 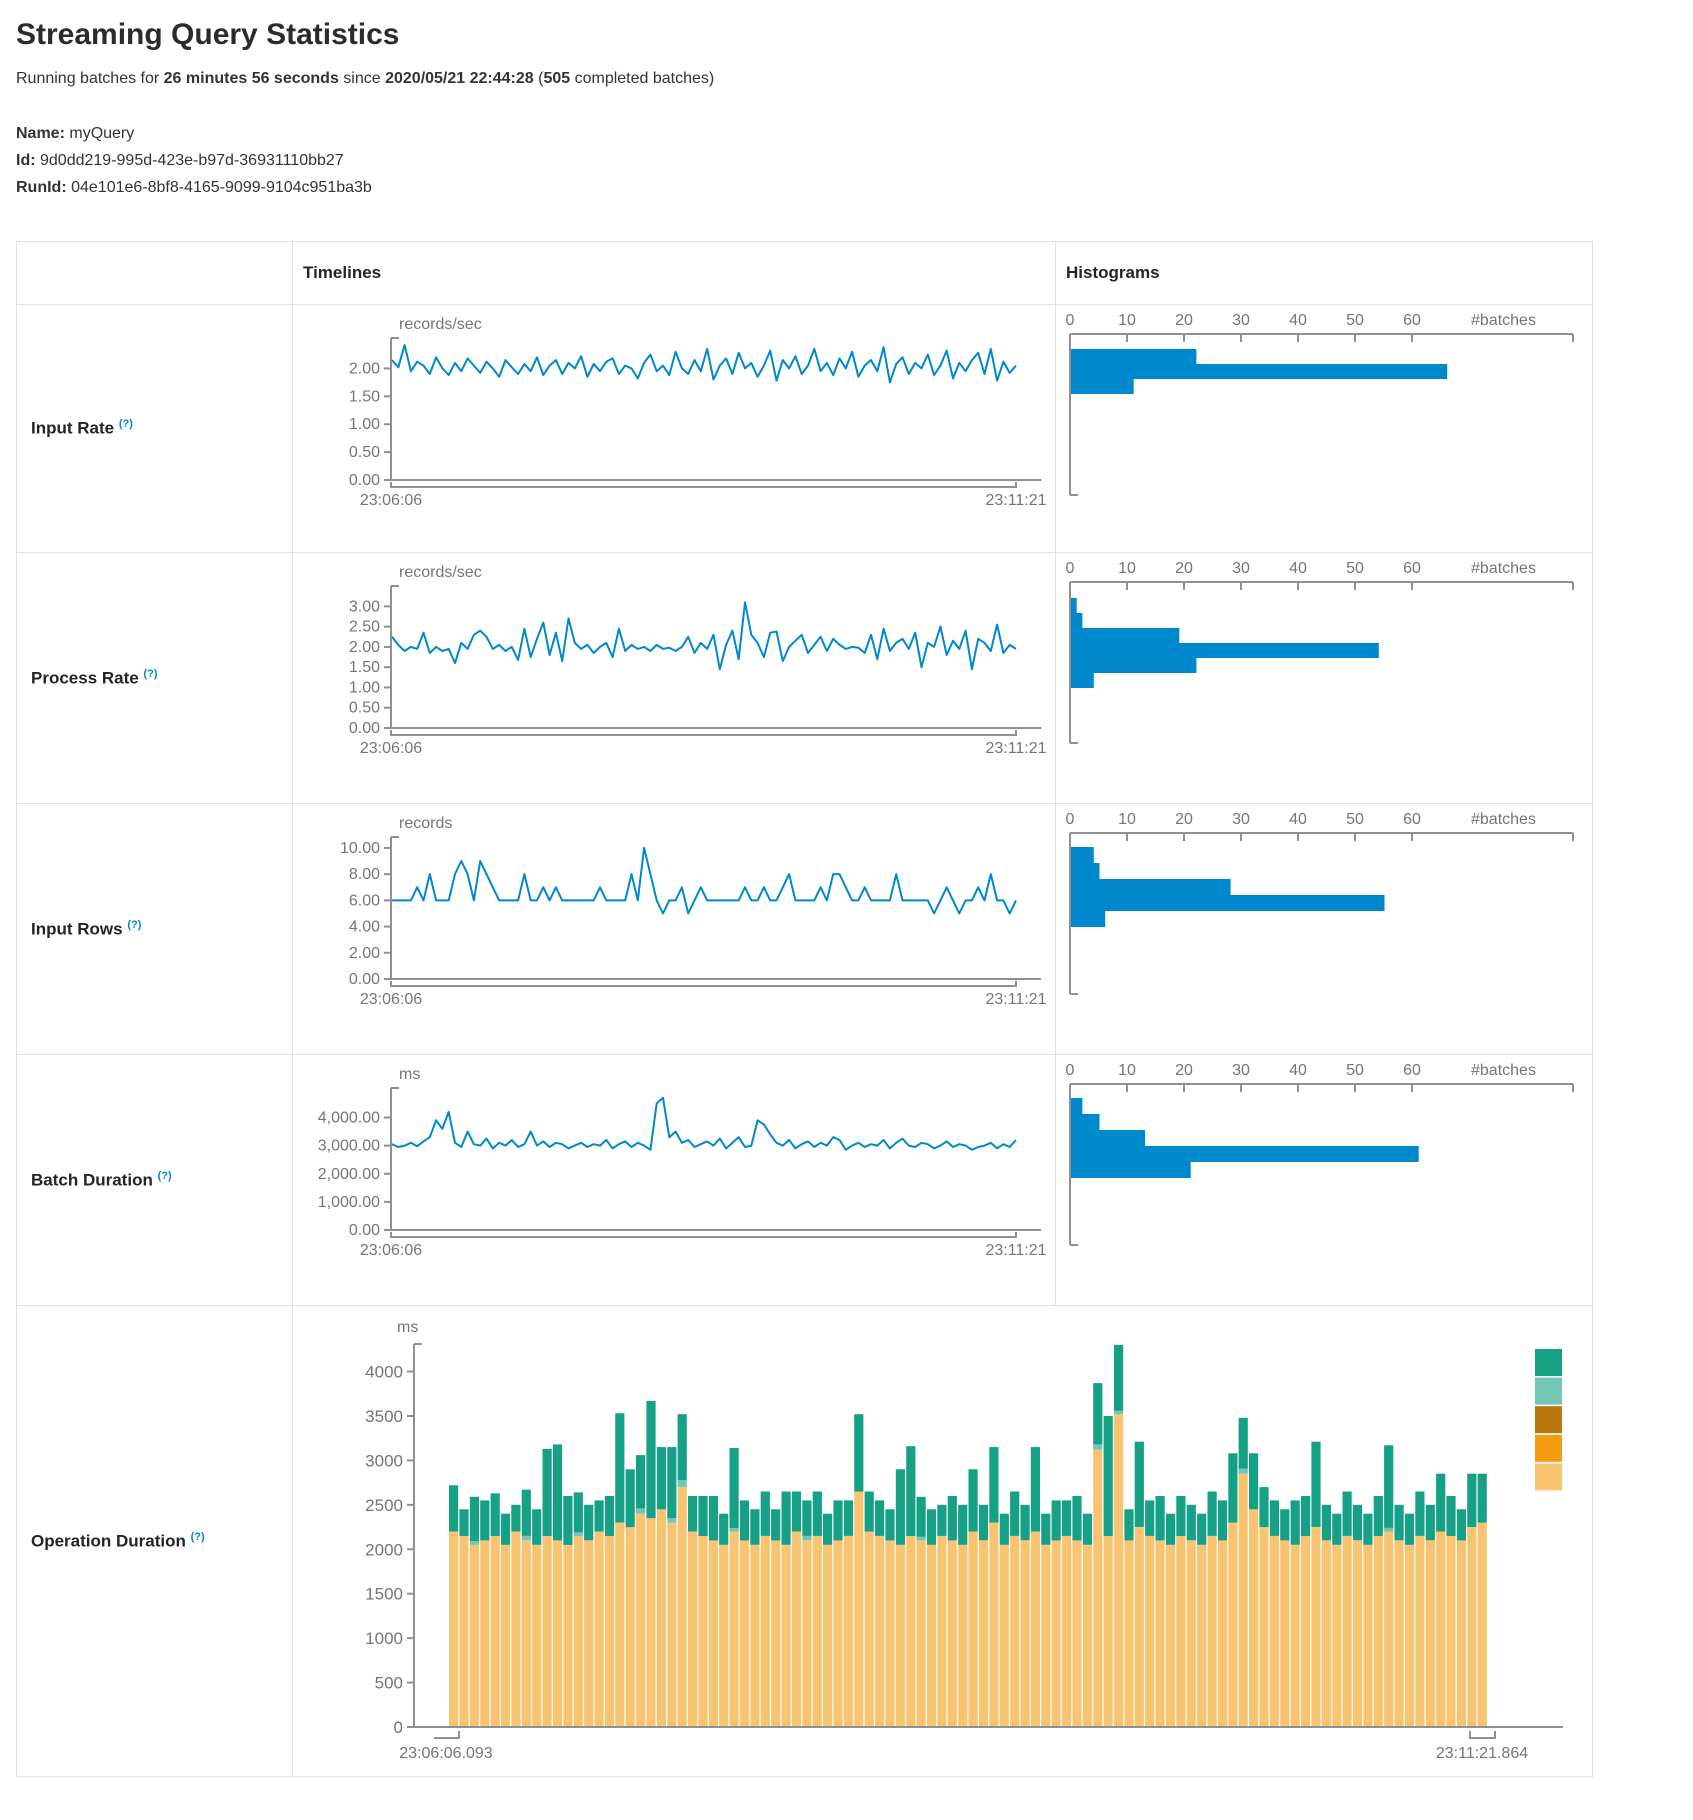 What do you see at coordinates (384, 1372) in the screenshot?
I see `svg-text: 4000` at bounding box center [384, 1372].